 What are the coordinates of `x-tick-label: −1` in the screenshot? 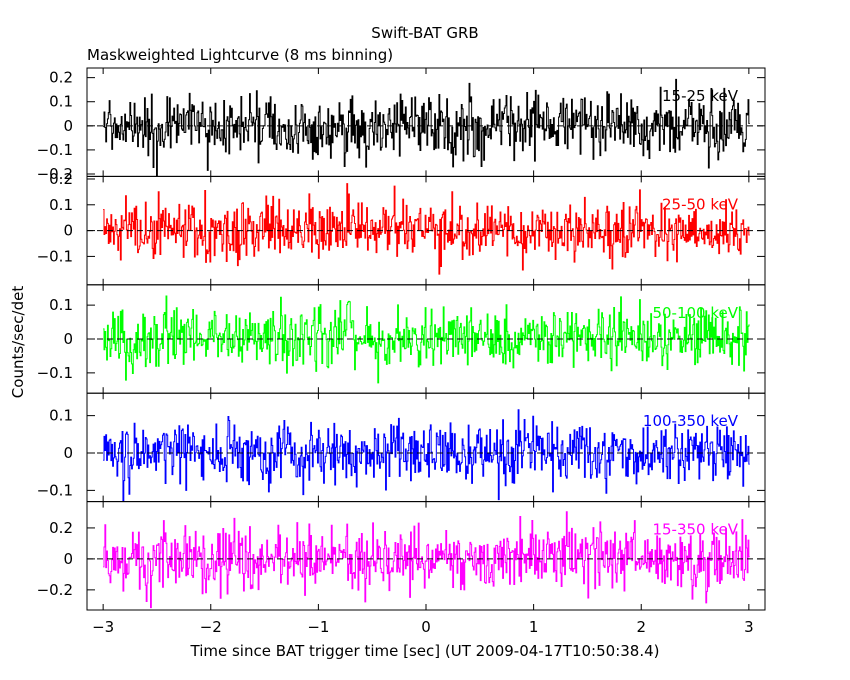 It's located at (318, 627).